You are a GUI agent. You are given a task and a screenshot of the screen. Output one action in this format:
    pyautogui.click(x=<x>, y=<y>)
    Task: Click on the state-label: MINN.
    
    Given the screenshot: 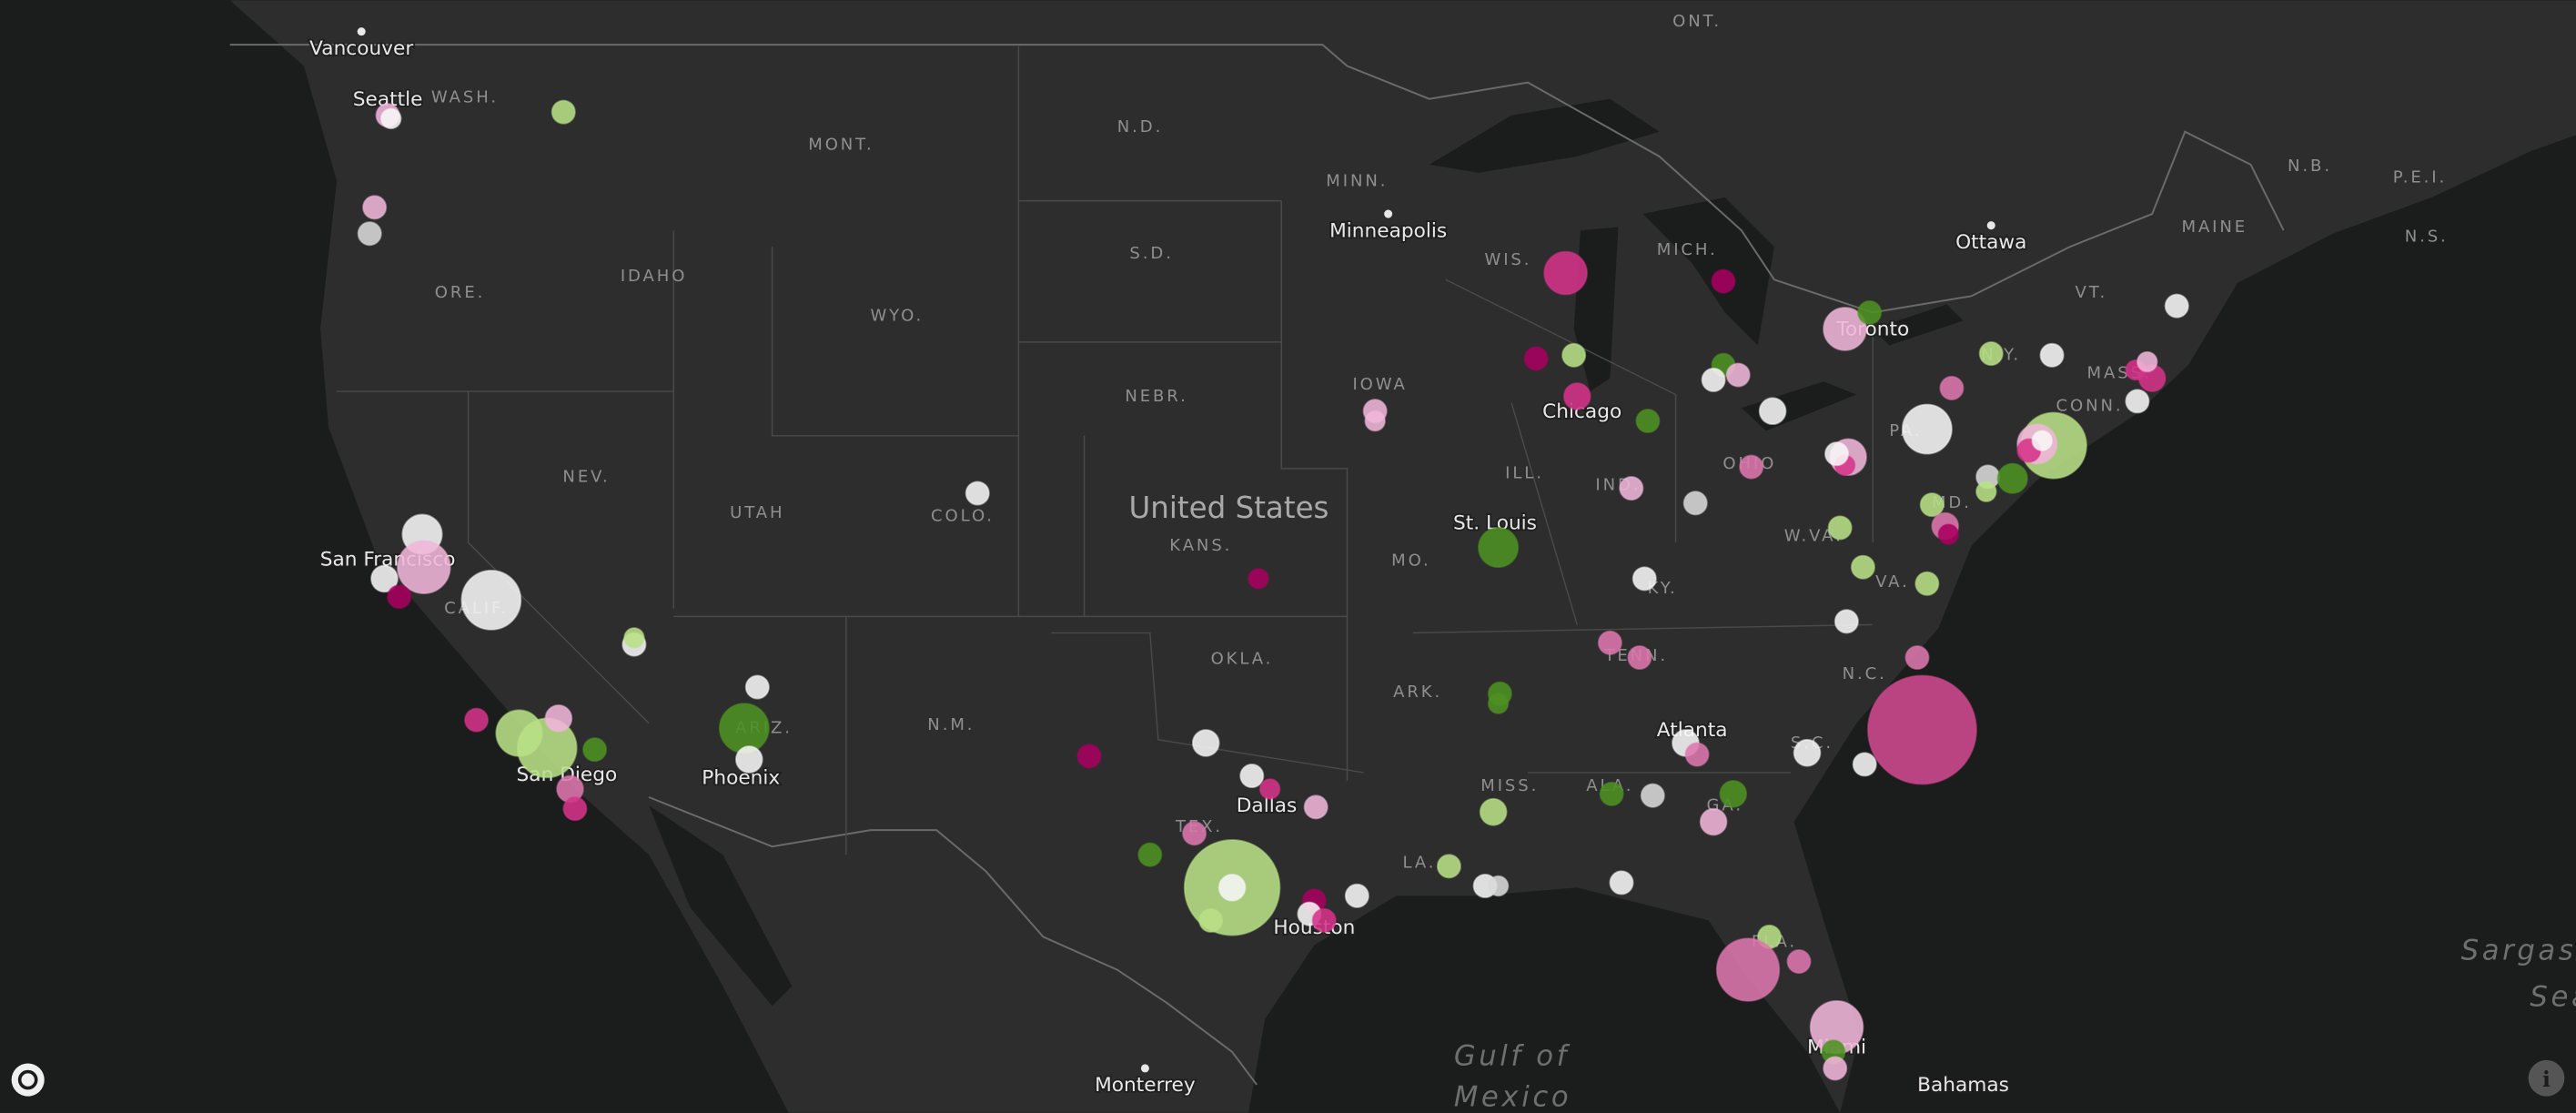 What is the action you would take?
    pyautogui.click(x=1357, y=180)
    